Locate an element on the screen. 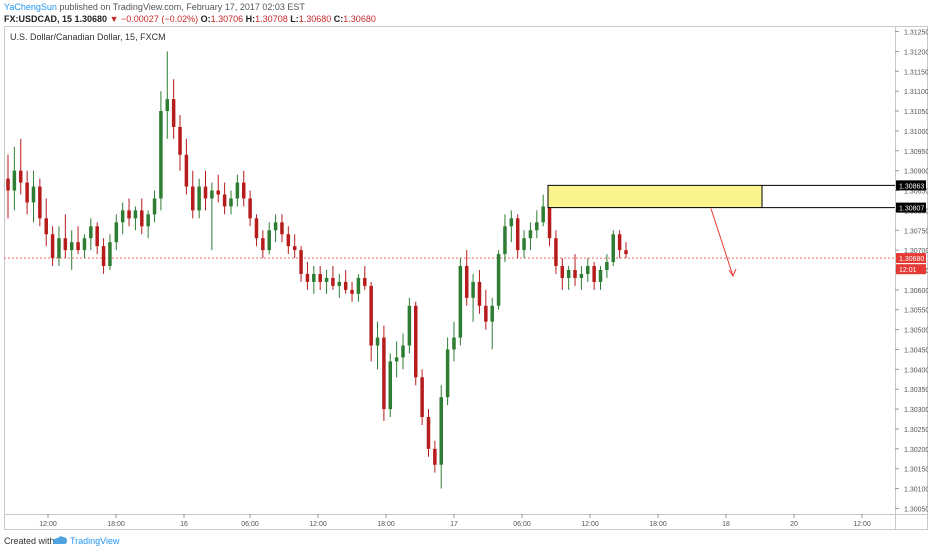  symbol-label: FX:USDCAD, 15 is located at coordinates (38, 19).